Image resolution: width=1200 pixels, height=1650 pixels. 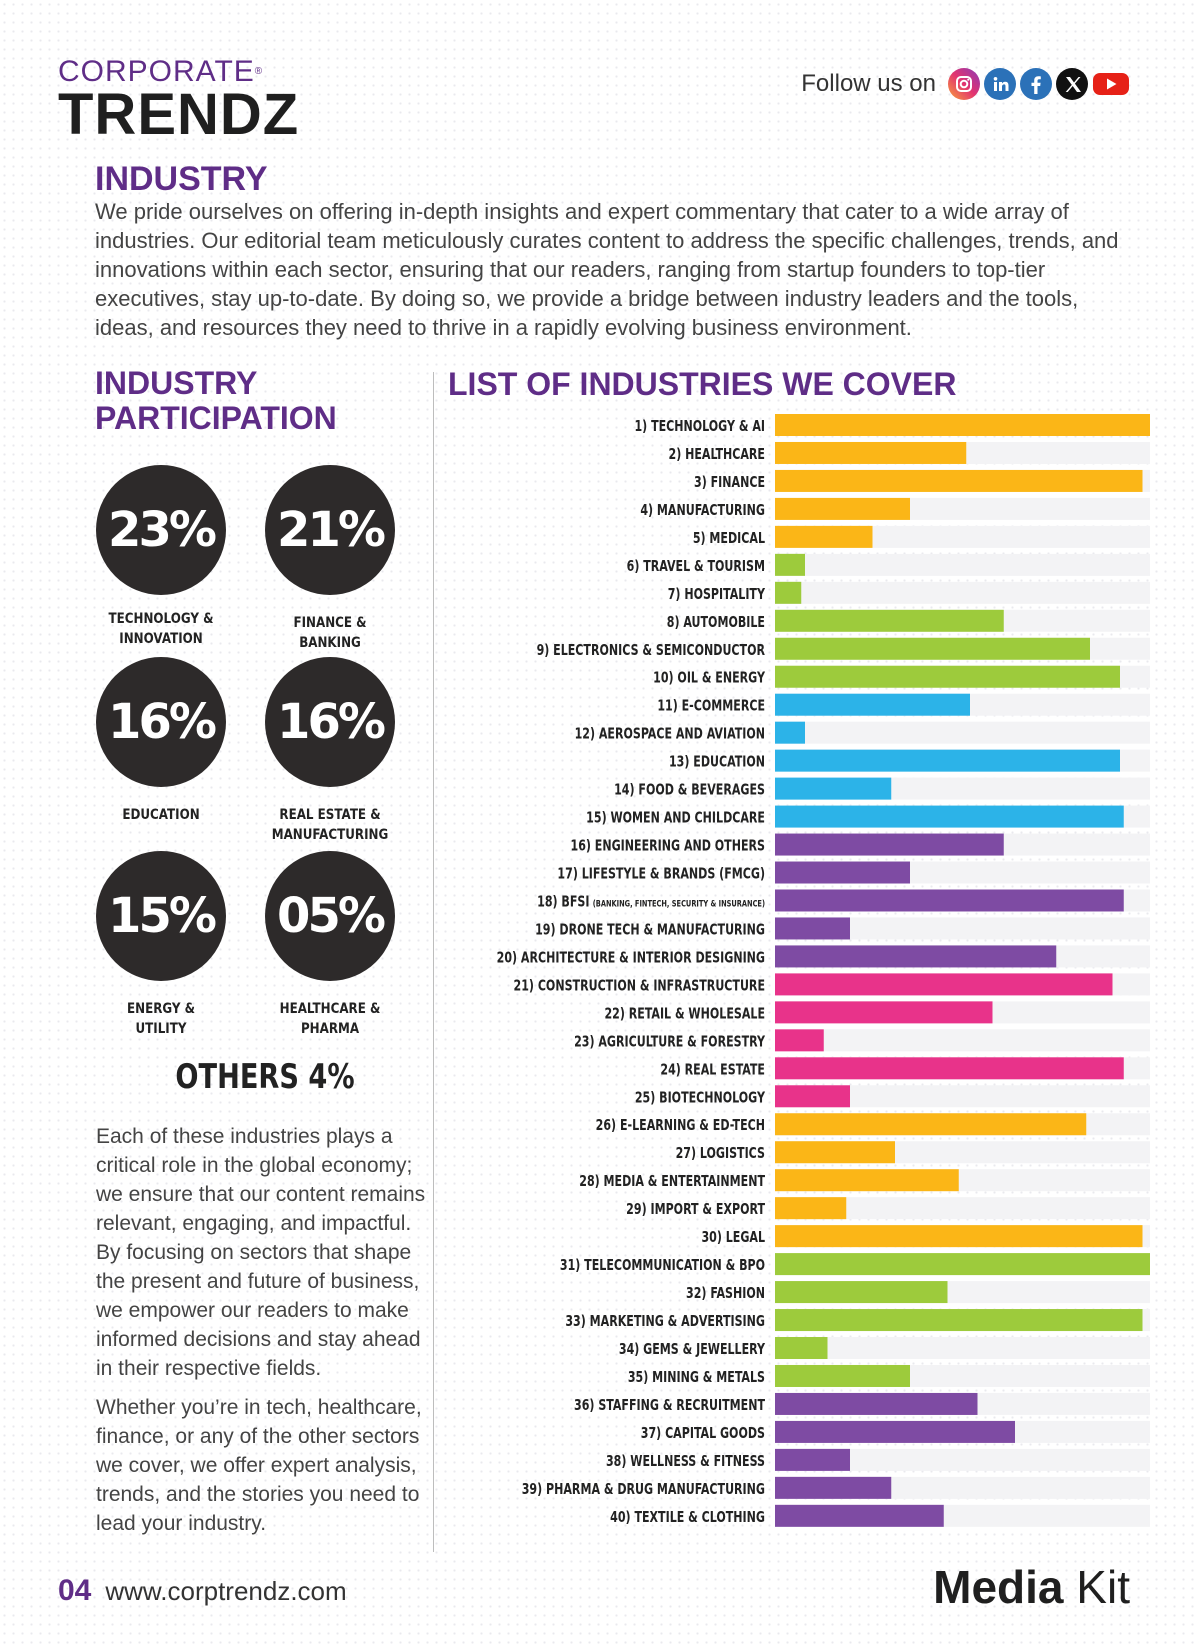 What do you see at coordinates (1111, 84) in the screenshot?
I see `youtube-icon` at bounding box center [1111, 84].